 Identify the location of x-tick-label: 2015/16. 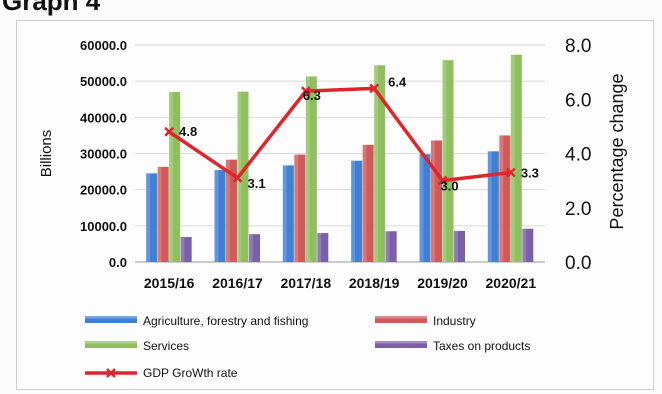
(169, 283).